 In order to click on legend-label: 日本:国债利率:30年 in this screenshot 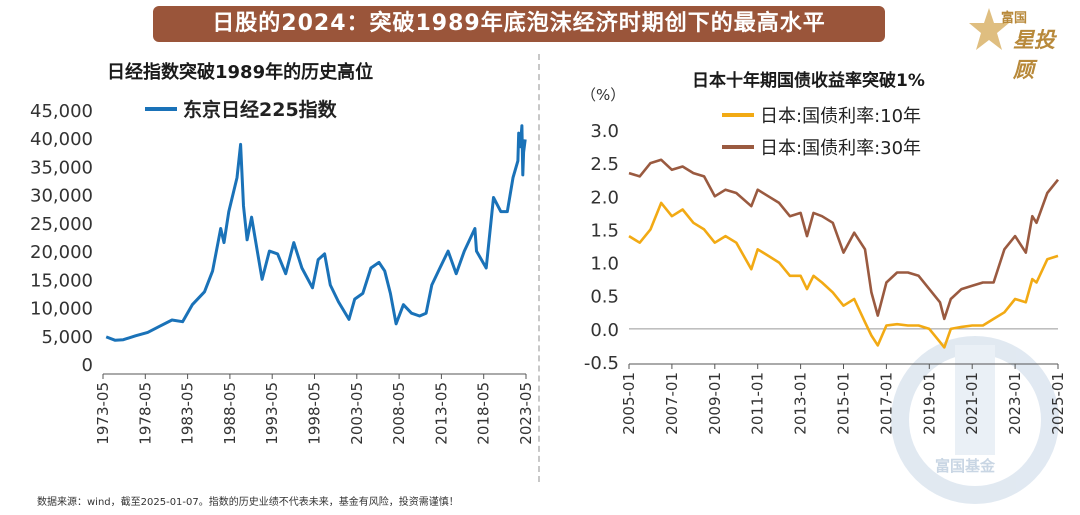, I will do `click(840, 148)`.